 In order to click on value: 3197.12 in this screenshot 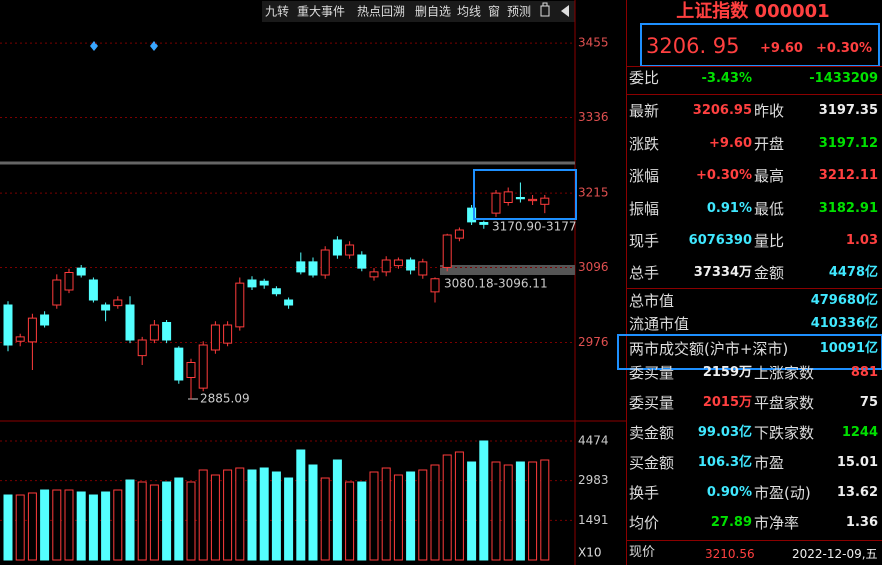, I will do `click(848, 143)`.